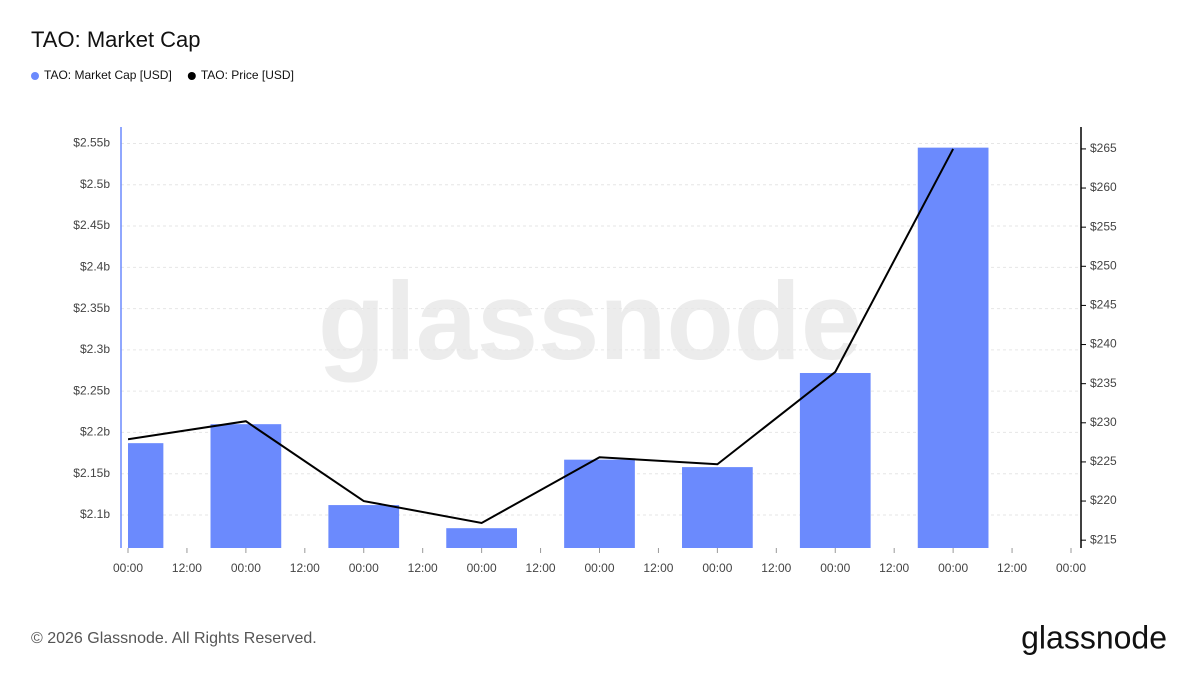 The image size is (1200, 675). Describe the element at coordinates (1103, 148) in the screenshot. I see `y2-tick-label: $265` at that location.